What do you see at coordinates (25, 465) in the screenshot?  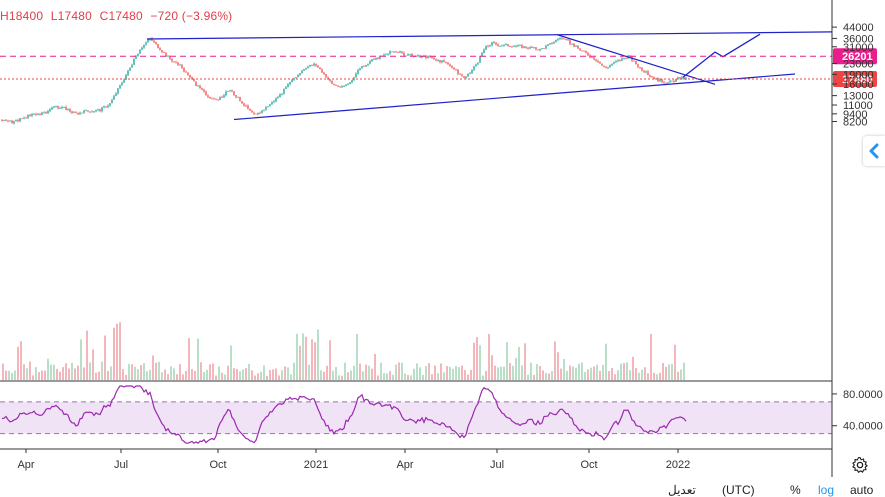 I see `time-tick-label: Apr` at bounding box center [25, 465].